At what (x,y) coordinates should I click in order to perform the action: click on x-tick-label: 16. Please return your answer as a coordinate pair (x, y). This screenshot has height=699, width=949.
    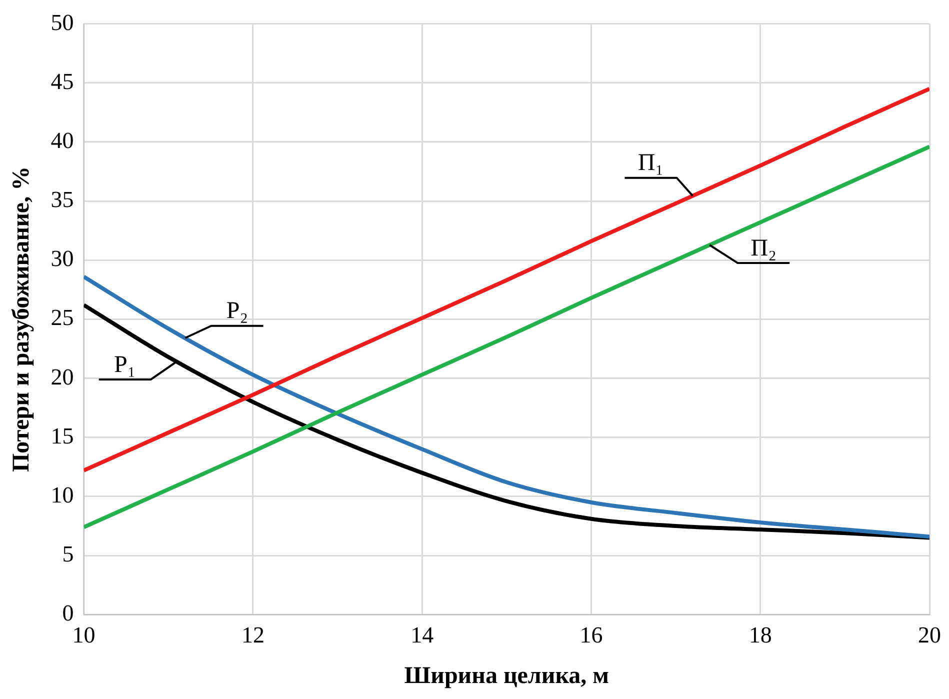
    Looking at the image, I should click on (591, 635).